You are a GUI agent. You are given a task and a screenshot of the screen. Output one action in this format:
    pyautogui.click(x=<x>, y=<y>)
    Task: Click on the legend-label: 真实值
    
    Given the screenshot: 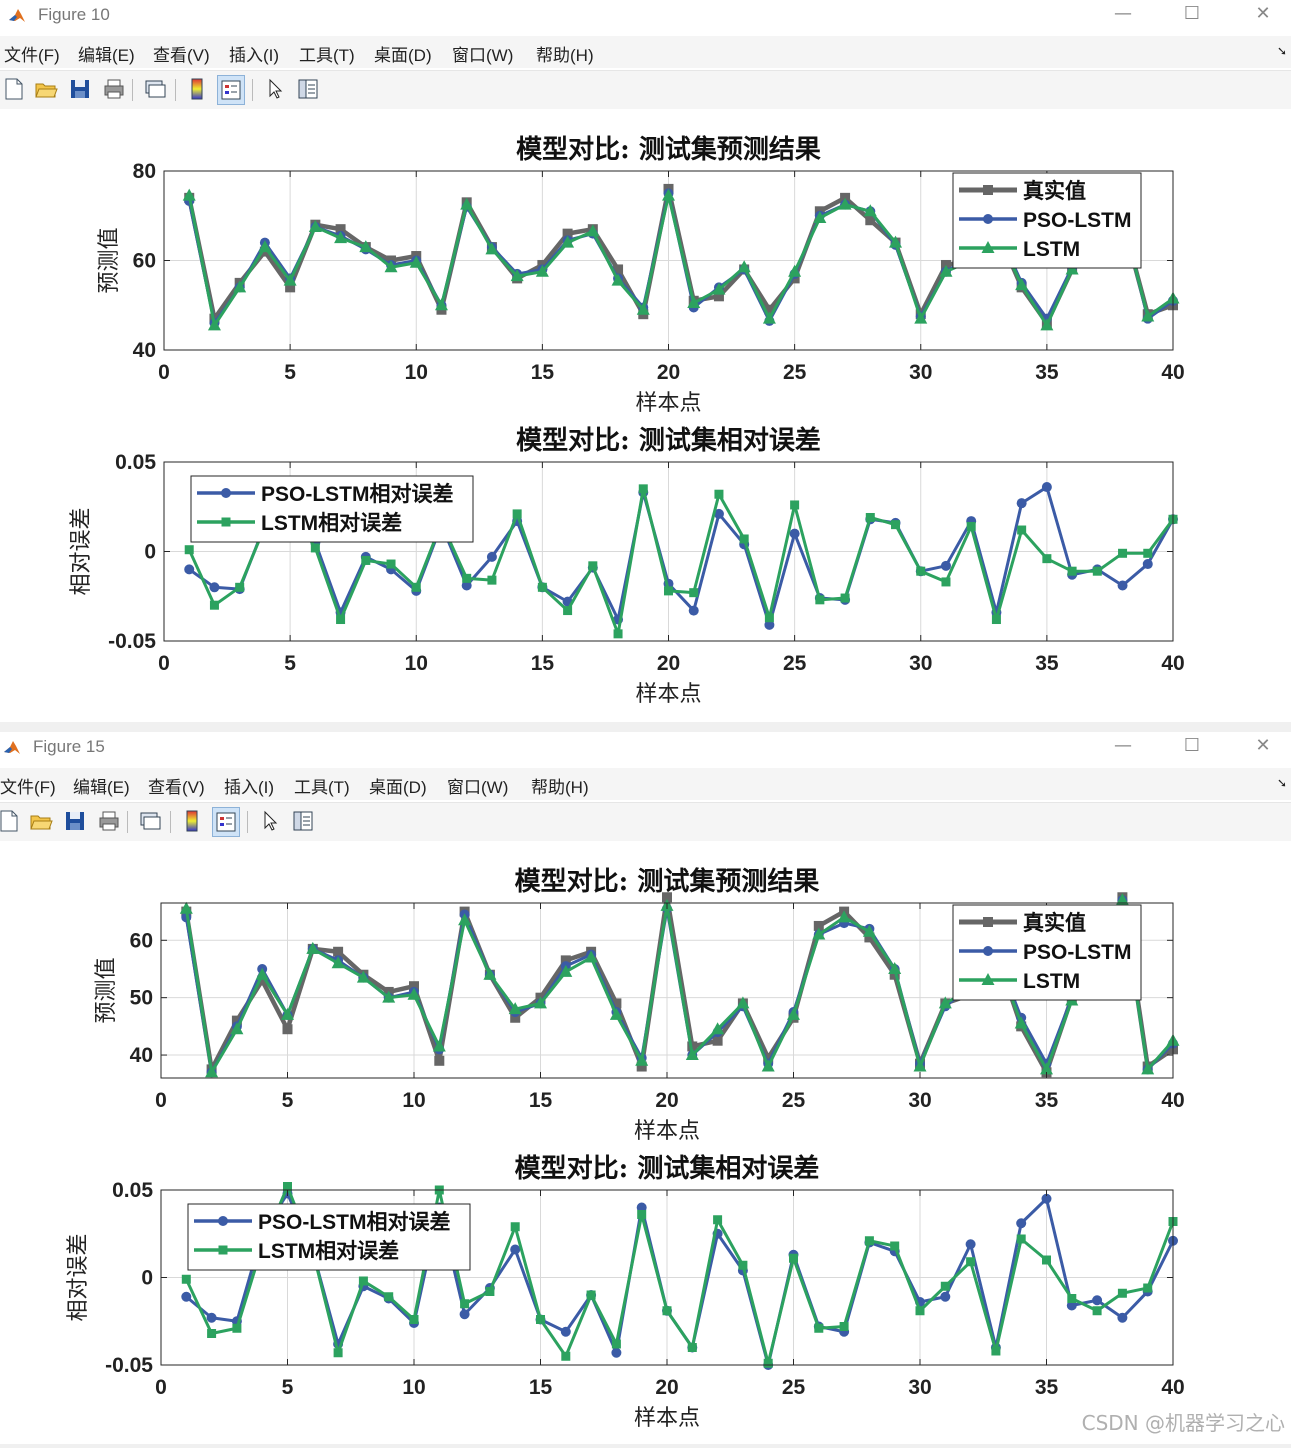 What is the action you would take?
    pyautogui.click(x=1054, y=191)
    